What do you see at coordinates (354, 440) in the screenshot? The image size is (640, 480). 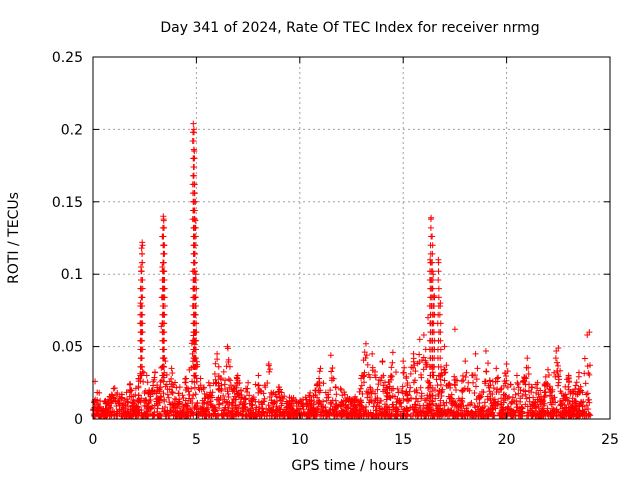 I see `x-tick-labels: 0 5 10 15 20 25` at bounding box center [354, 440].